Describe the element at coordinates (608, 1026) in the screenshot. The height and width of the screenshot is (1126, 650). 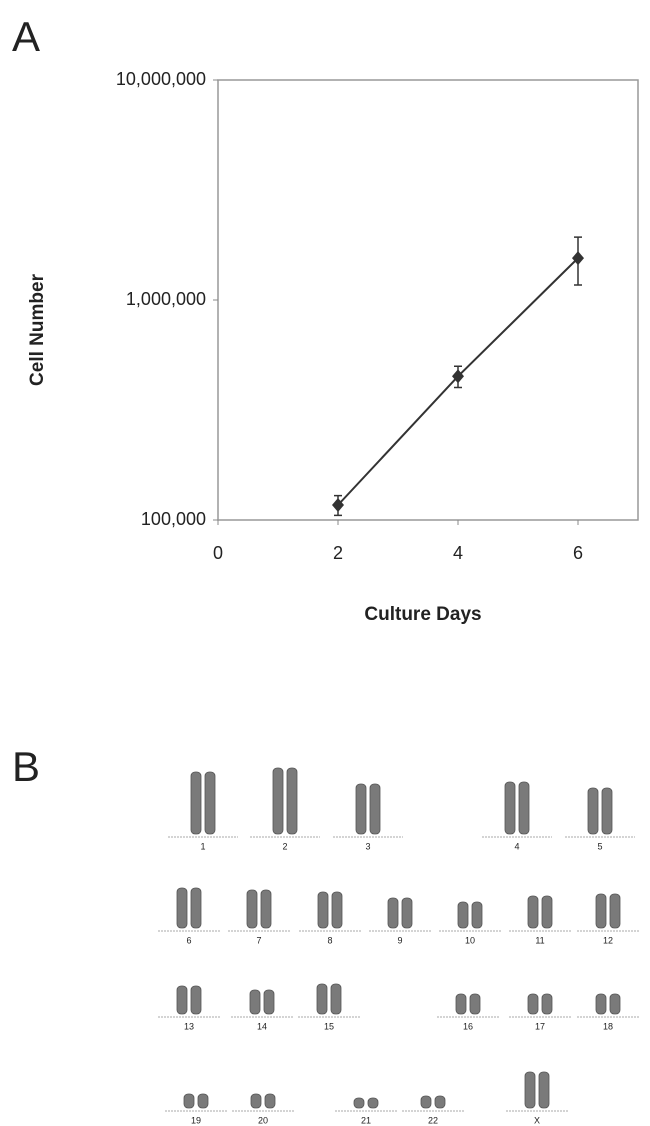
I see `chromosome-label: 18` at that location.